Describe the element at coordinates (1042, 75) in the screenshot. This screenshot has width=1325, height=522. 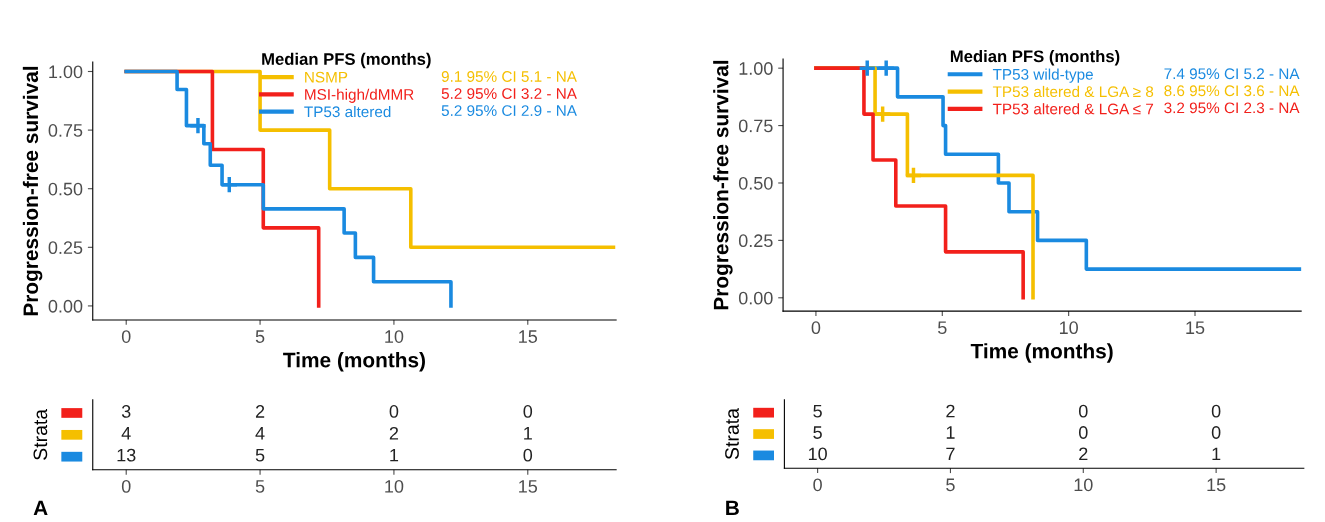
I see `legend-label: TP53 wild-type` at that location.